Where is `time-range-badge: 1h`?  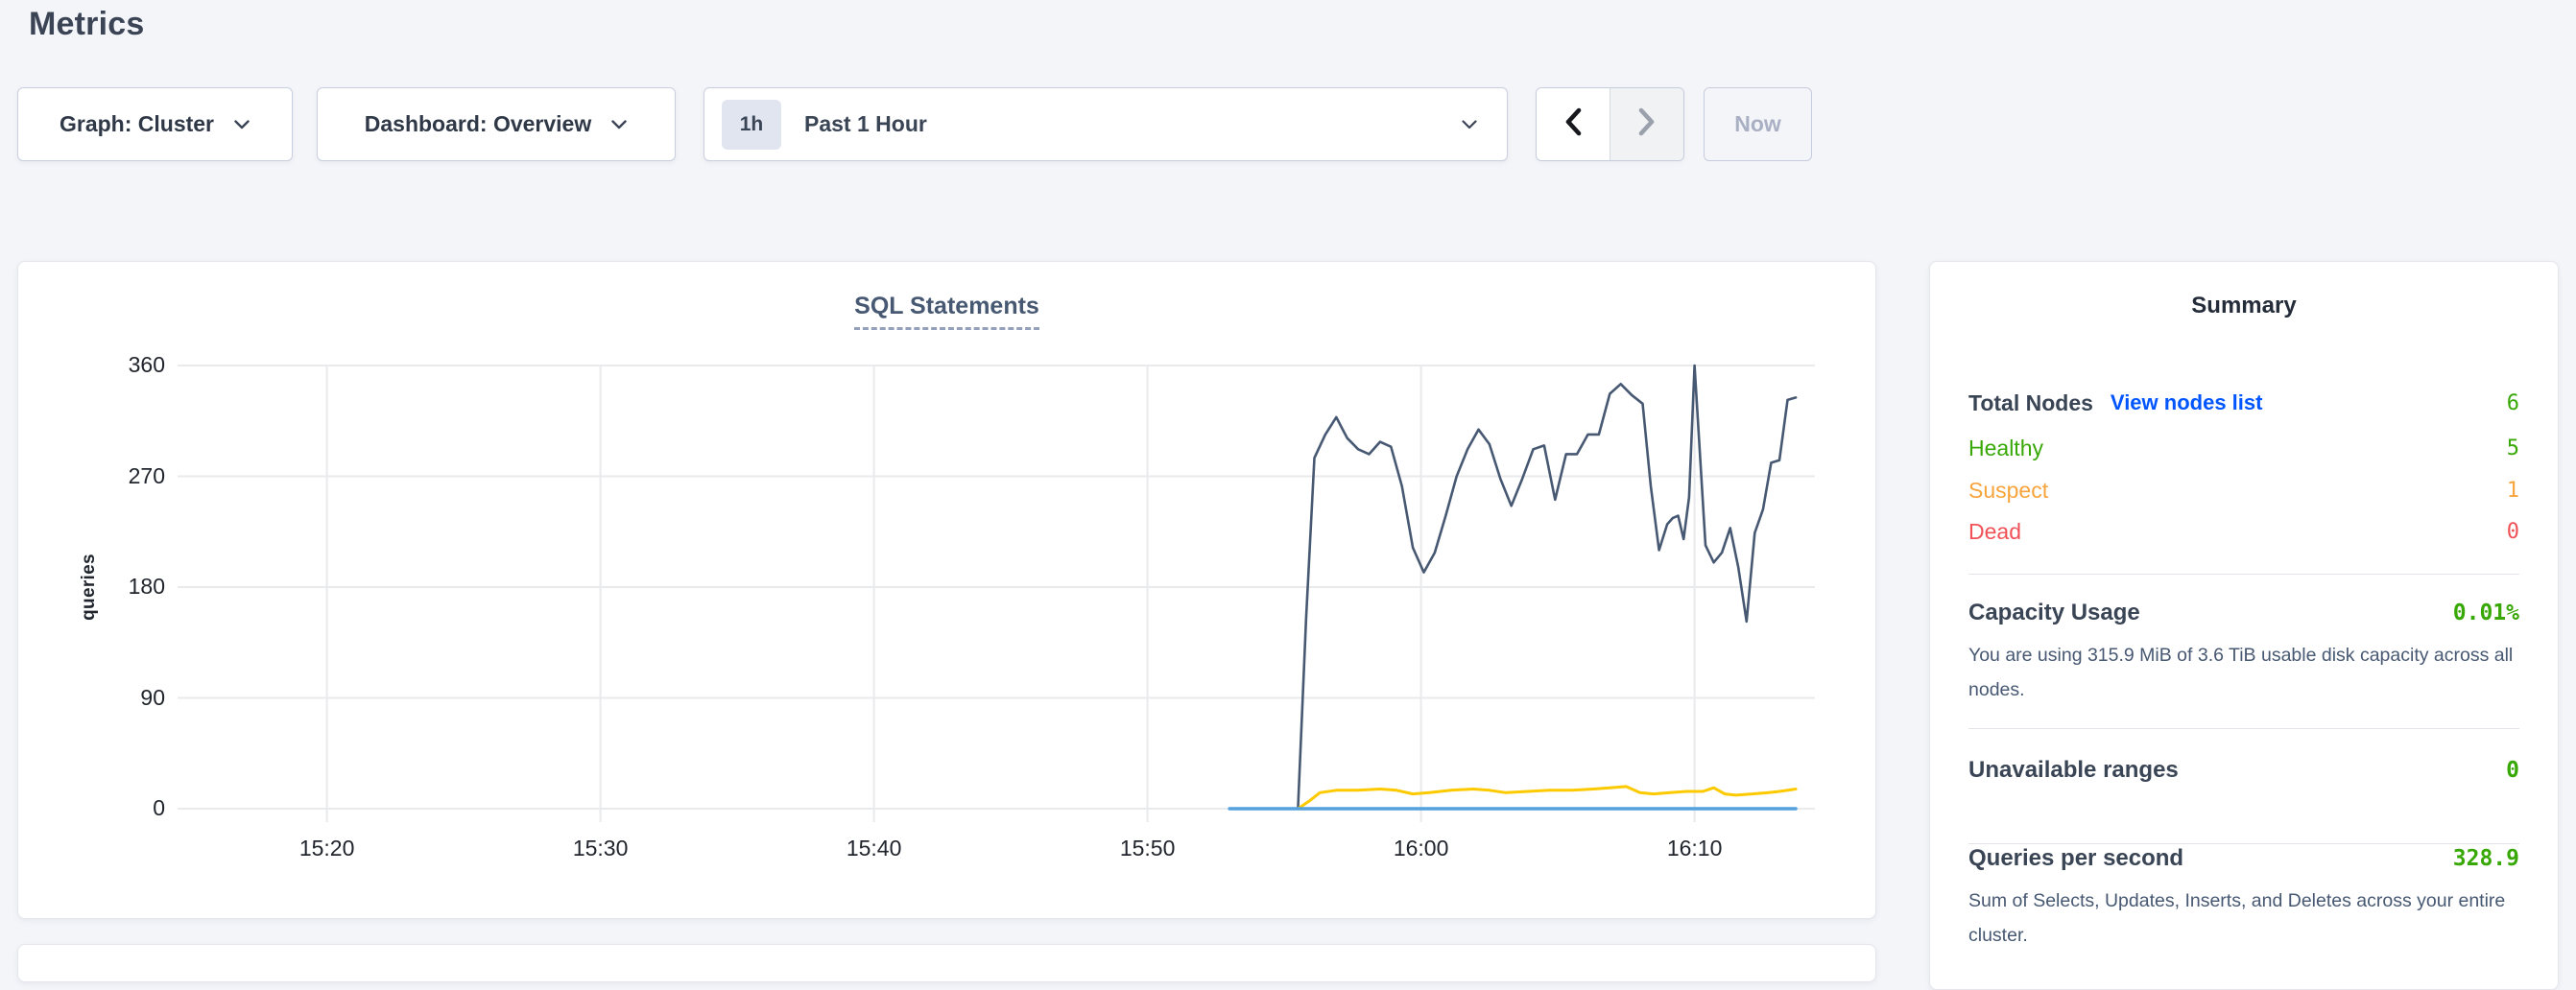 time-range-badge: 1h is located at coordinates (751, 124).